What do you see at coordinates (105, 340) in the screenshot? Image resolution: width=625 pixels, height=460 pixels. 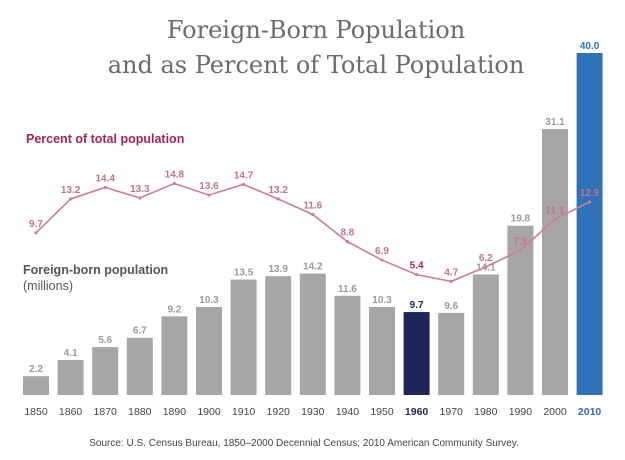 I see `bar-label-1870: 5.6` at bounding box center [105, 340].